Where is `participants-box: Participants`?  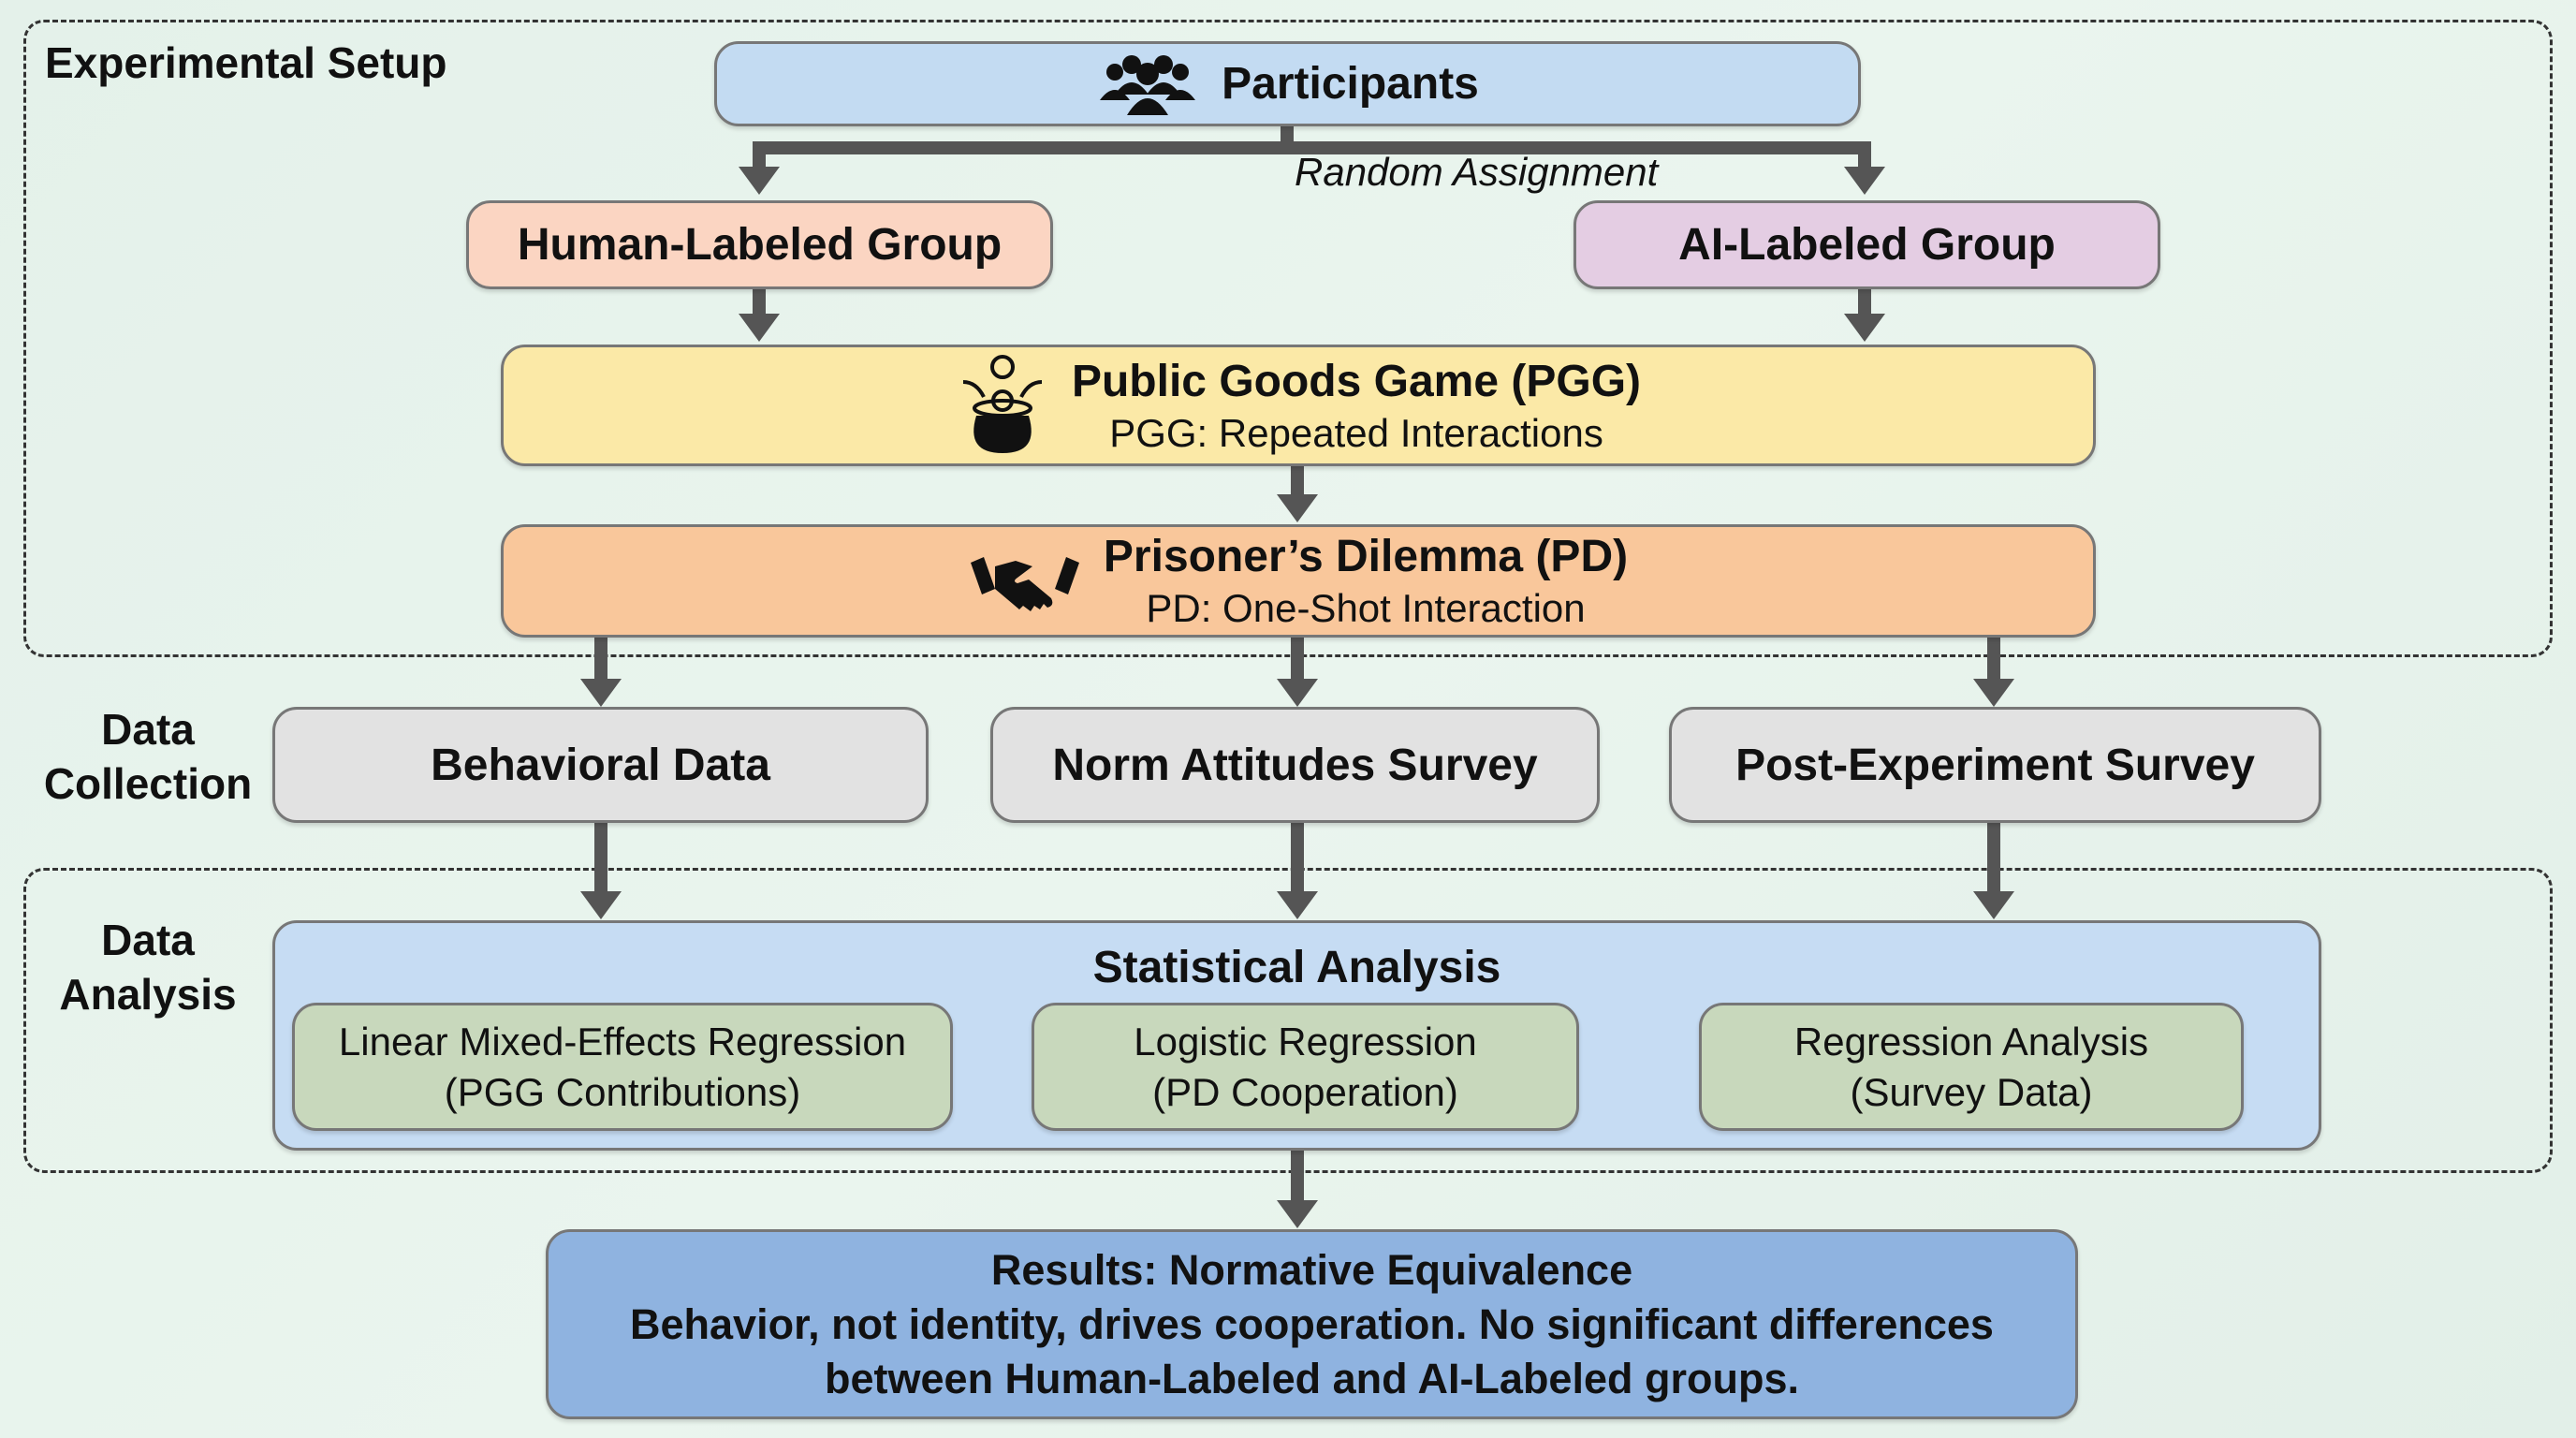 participants-box: Participants is located at coordinates (1287, 83).